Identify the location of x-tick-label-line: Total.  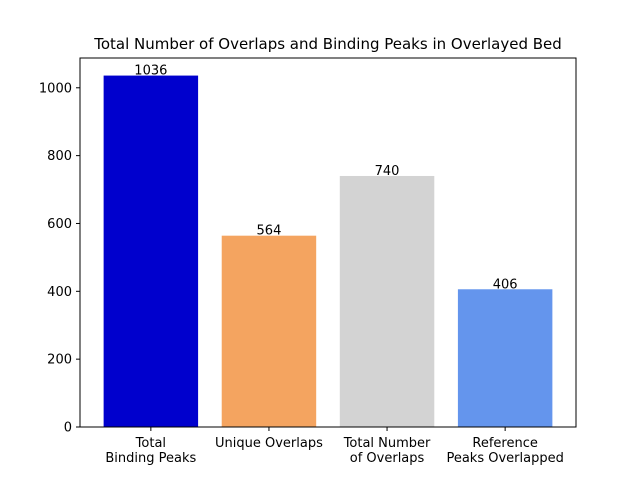
(150, 443).